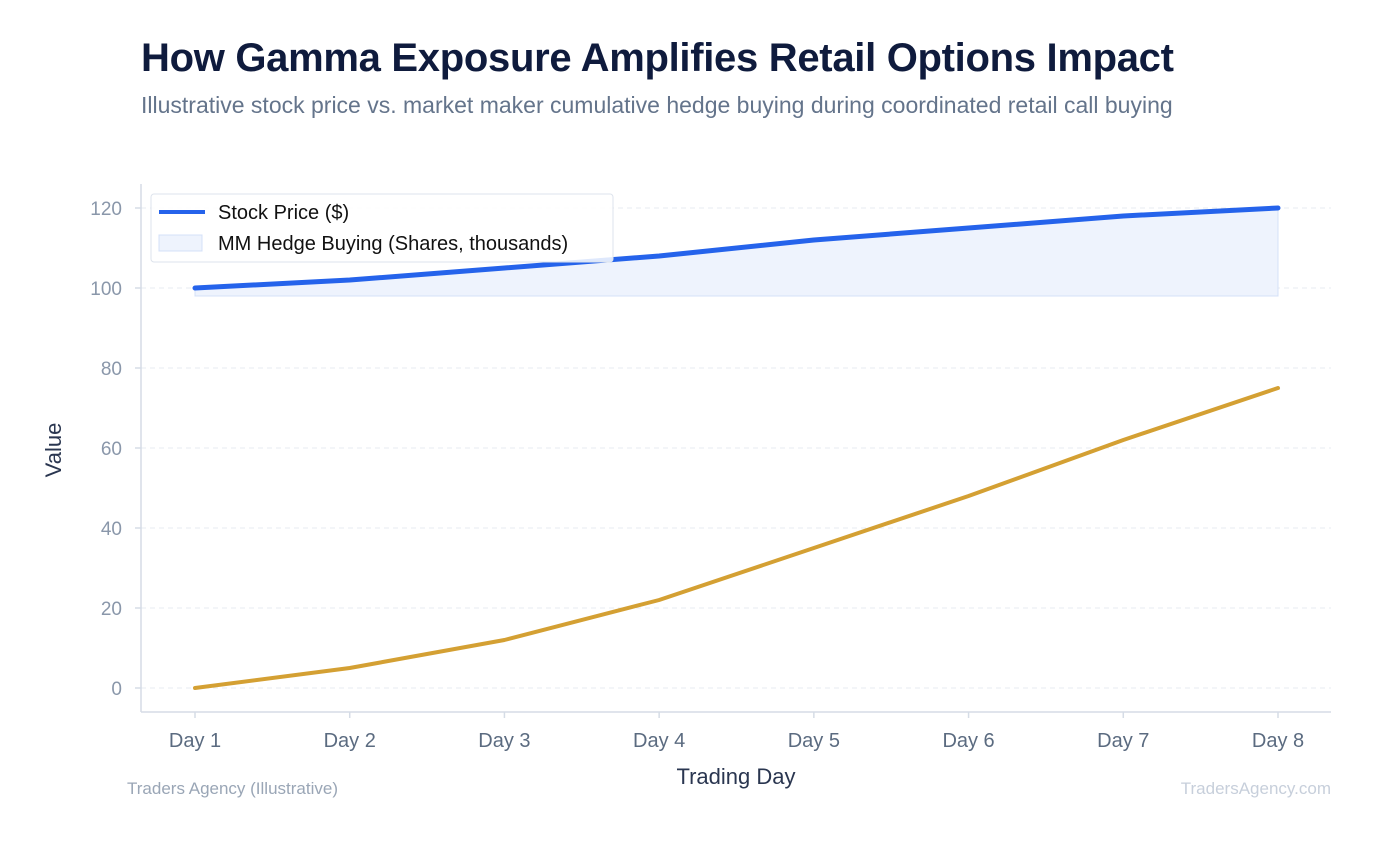 The image size is (1389, 845). I want to click on legend-label-stock-price: Stock Price ($), so click(283, 213).